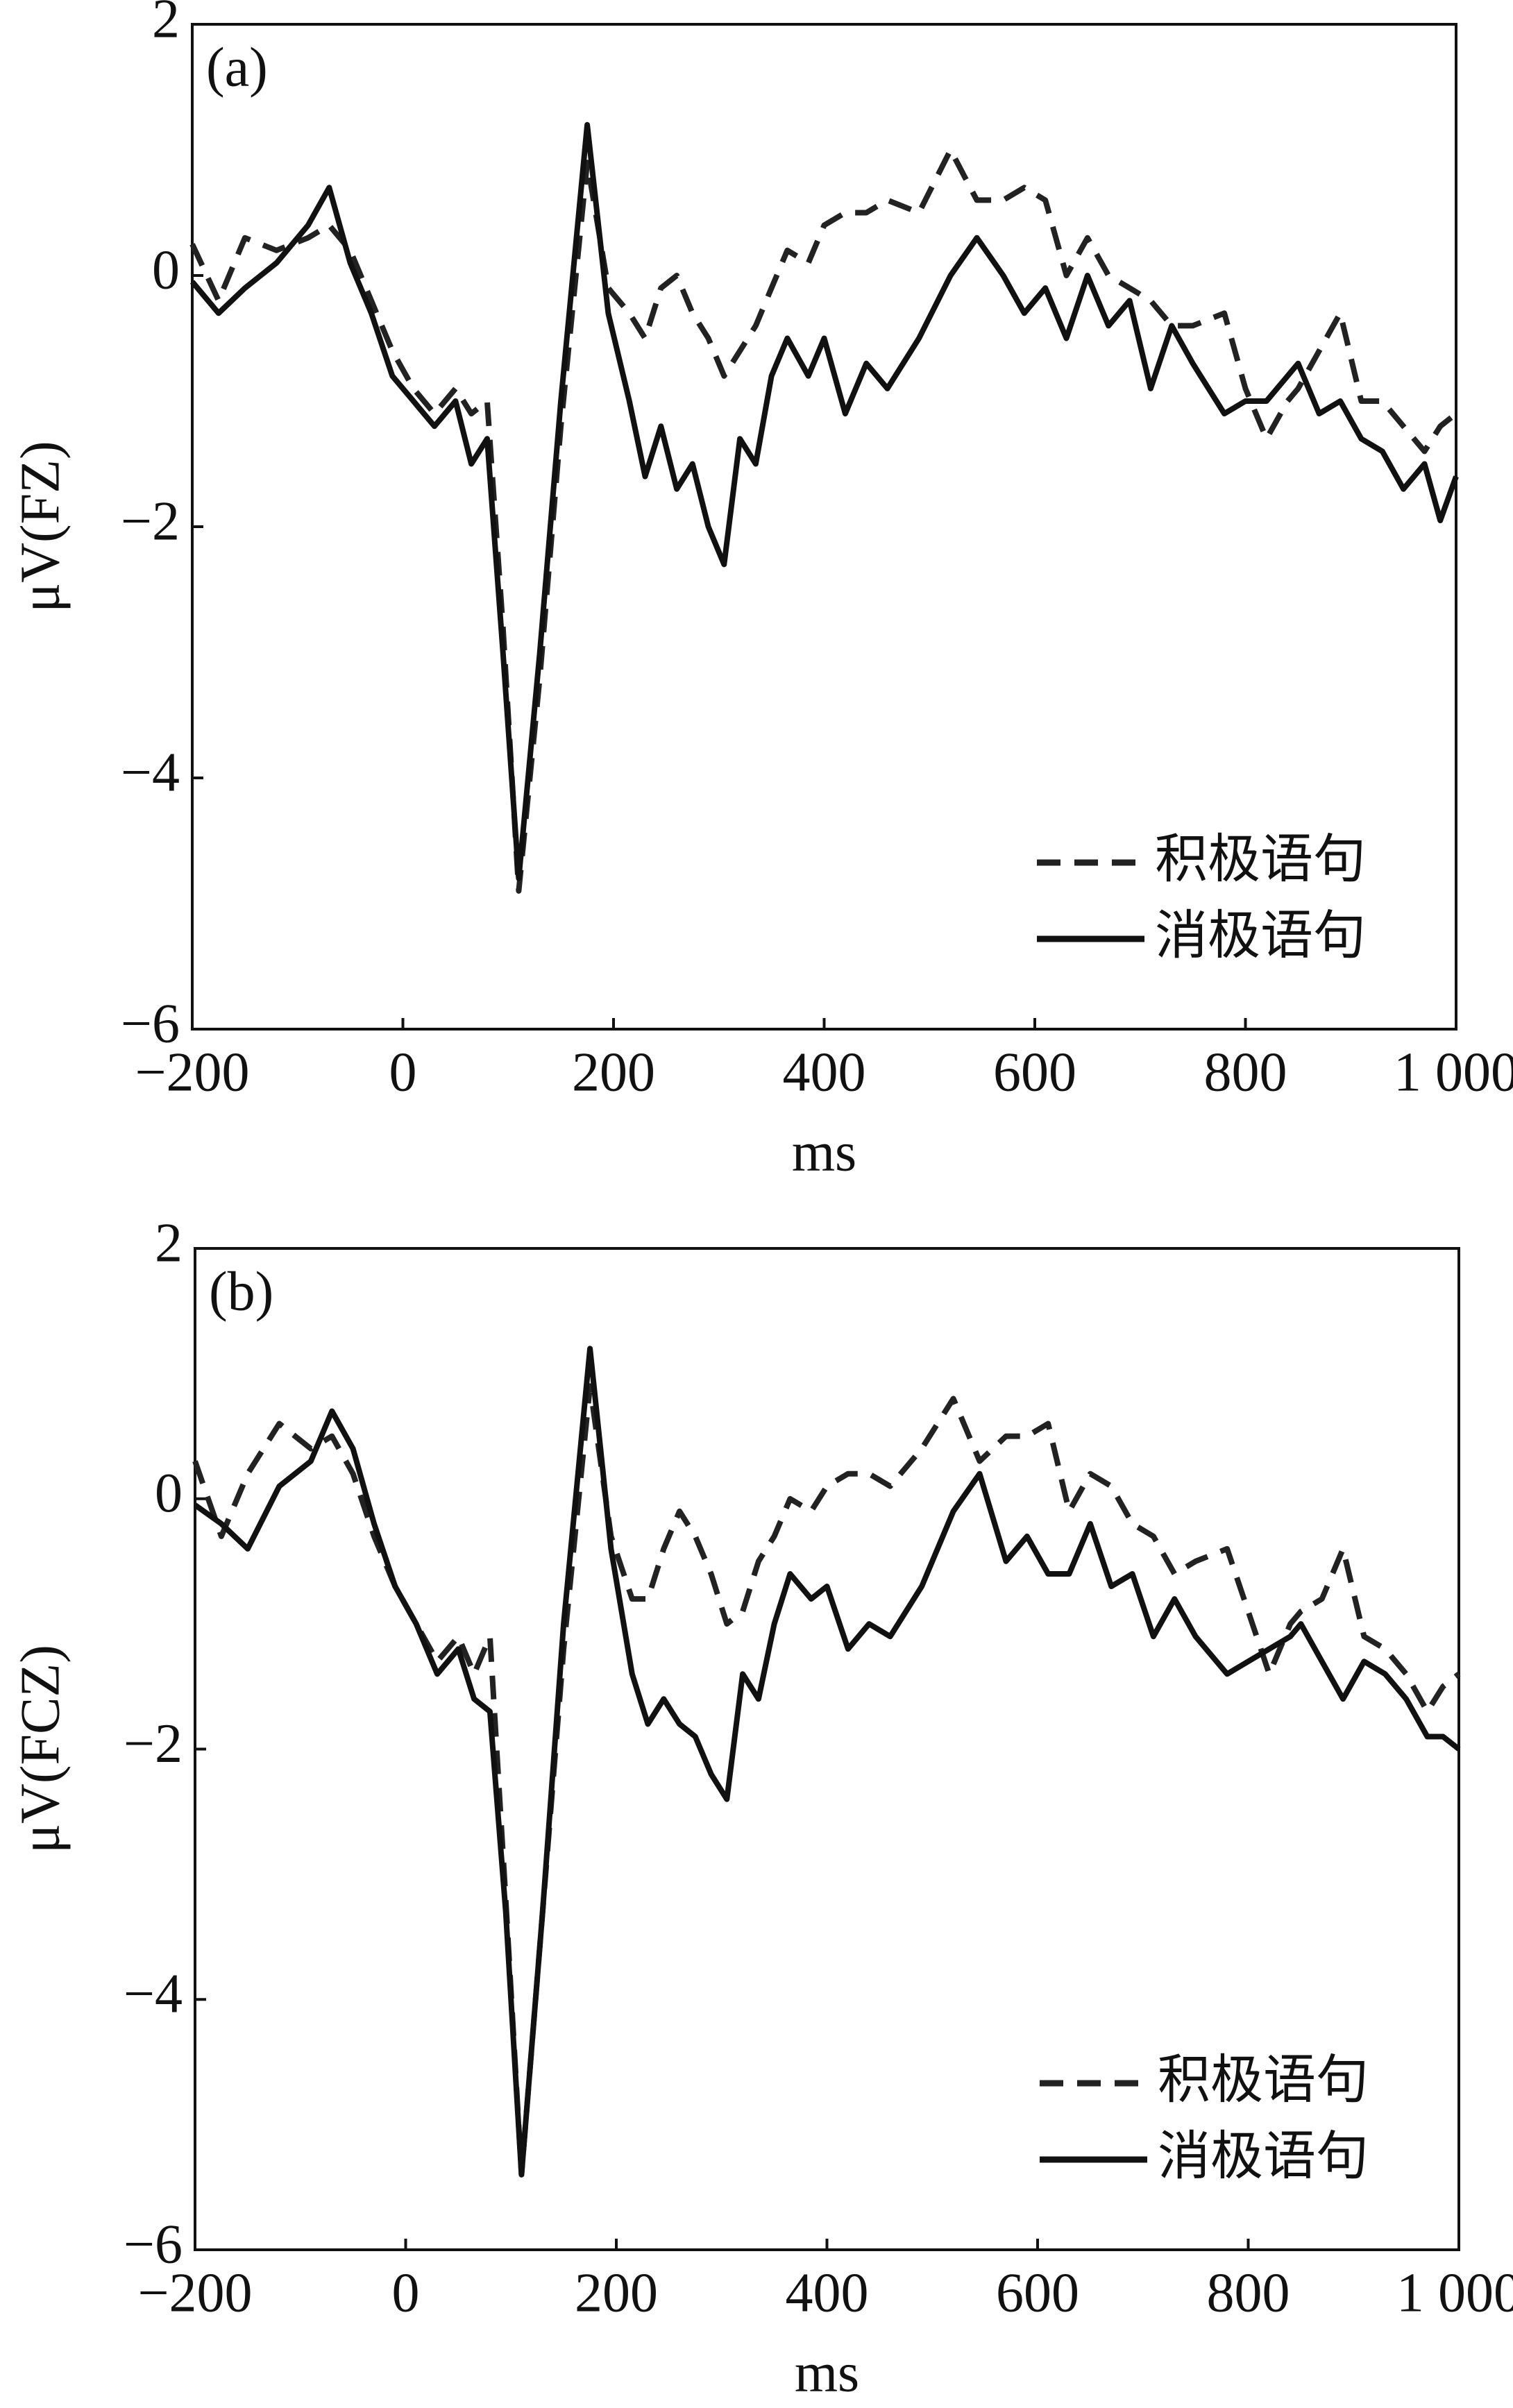 The width and height of the screenshot is (1513, 2408). What do you see at coordinates (40, 526) in the screenshot?
I see `y-axis-label: μV(FZ)` at bounding box center [40, 526].